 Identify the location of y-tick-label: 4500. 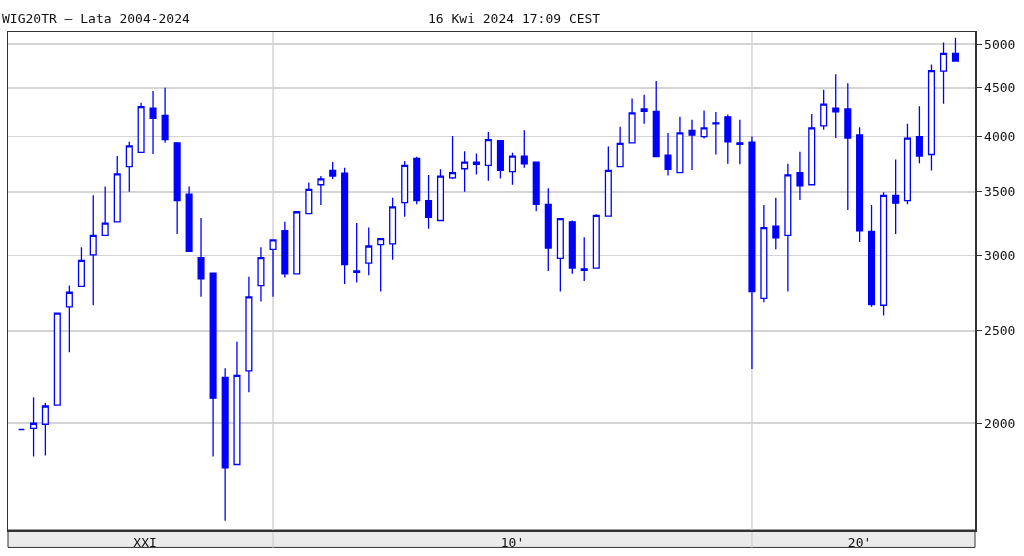
(1000, 88).